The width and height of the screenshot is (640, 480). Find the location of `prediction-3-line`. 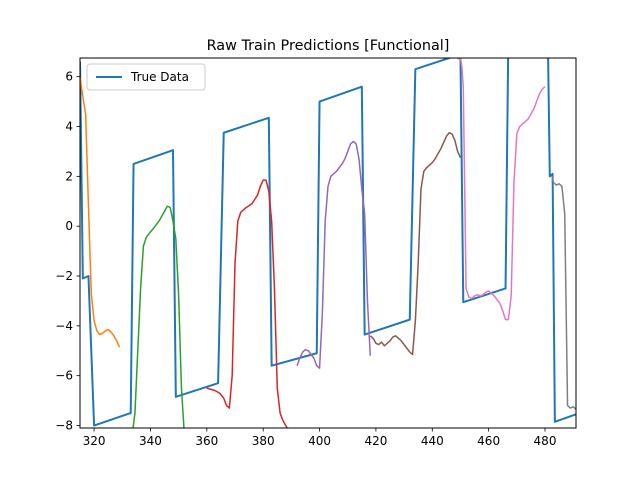

prediction-3-line is located at coordinates (247, 303).